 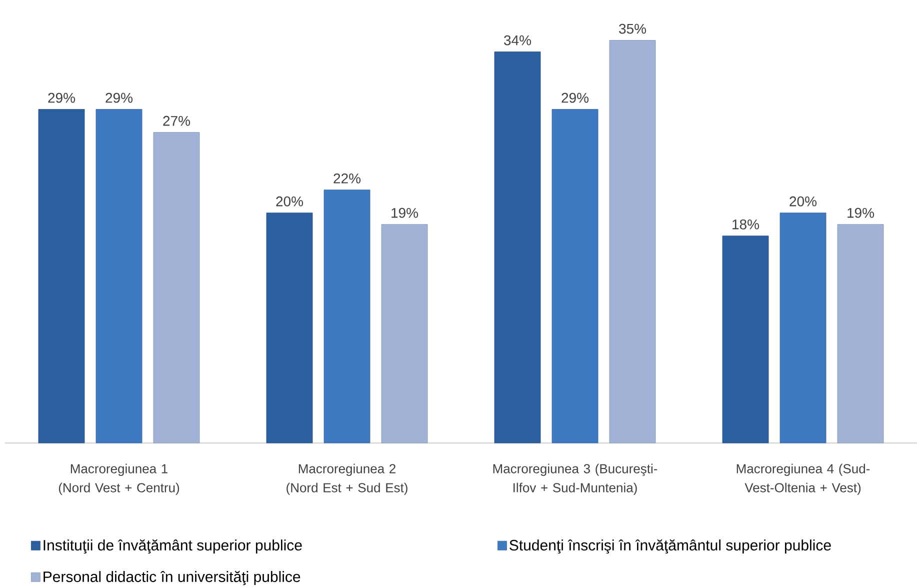 What do you see at coordinates (176, 121) in the screenshot?
I see `data-label: 27%` at bounding box center [176, 121].